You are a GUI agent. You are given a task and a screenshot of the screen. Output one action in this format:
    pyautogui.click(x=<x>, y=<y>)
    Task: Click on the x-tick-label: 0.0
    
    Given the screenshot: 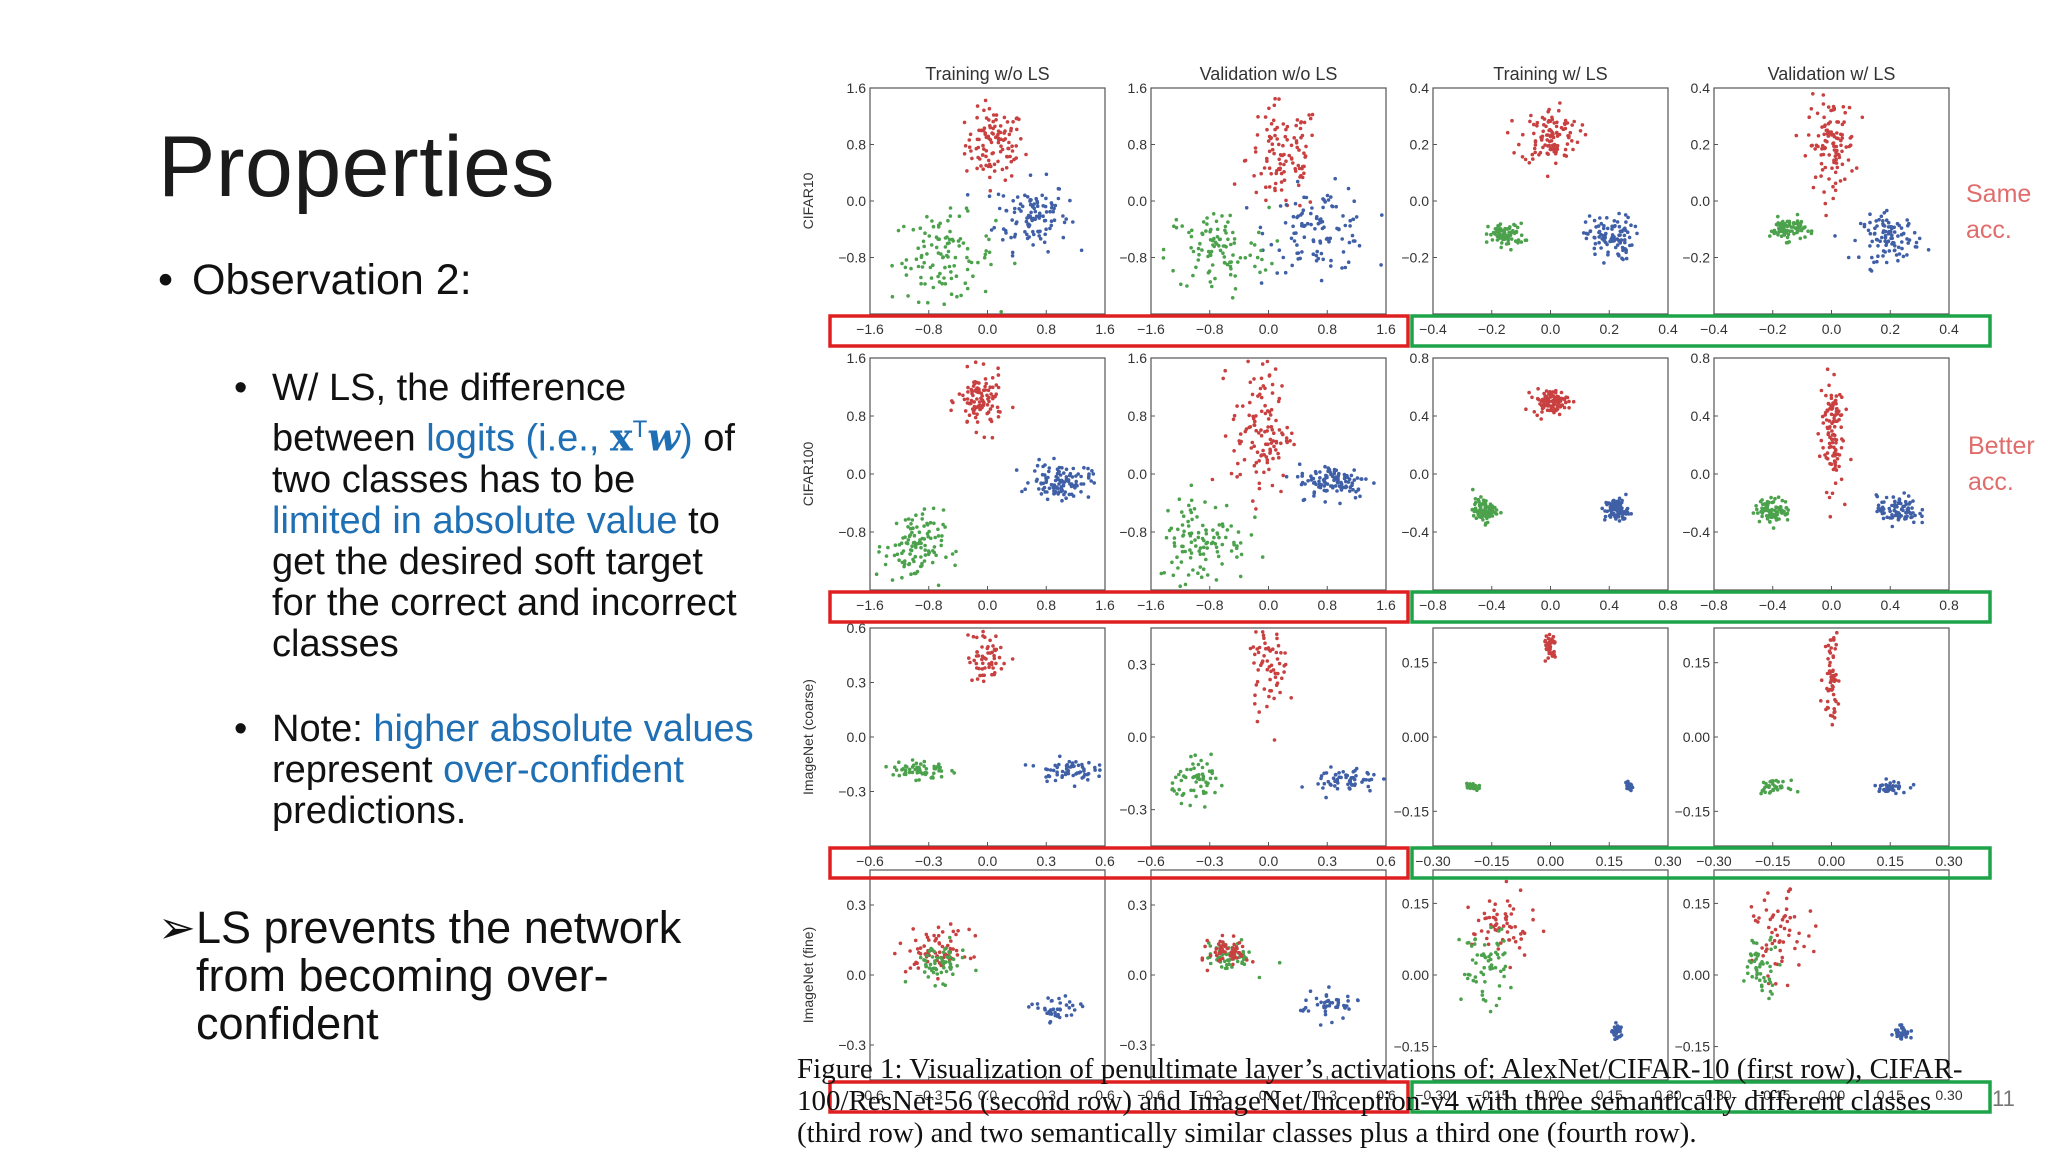 What is the action you would take?
    pyautogui.click(x=988, y=605)
    